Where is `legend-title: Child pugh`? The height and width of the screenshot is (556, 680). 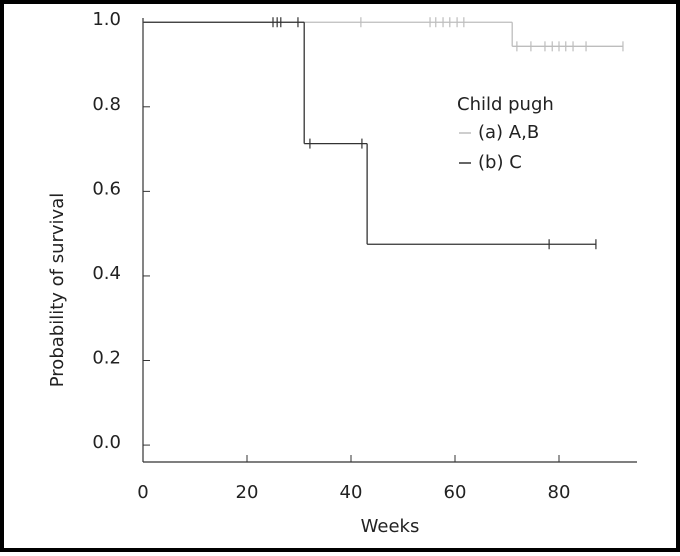
legend-title: Child pugh is located at coordinates (505, 104).